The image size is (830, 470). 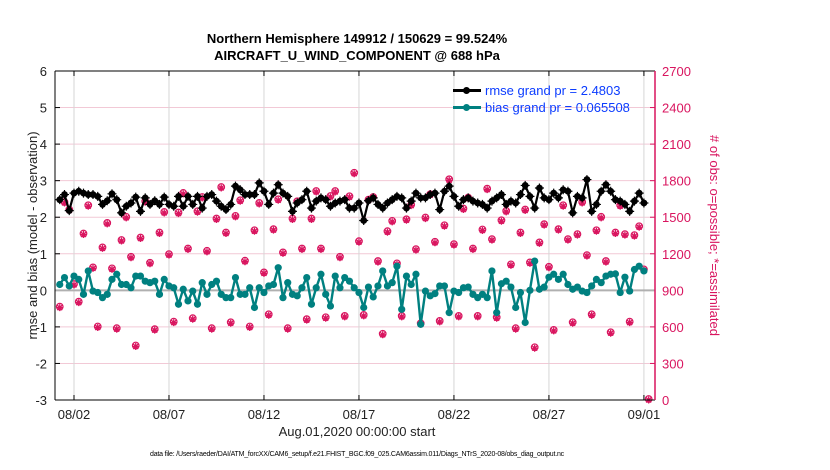 I want to click on y-tick-label-right: 1200, so click(x=676, y=254).